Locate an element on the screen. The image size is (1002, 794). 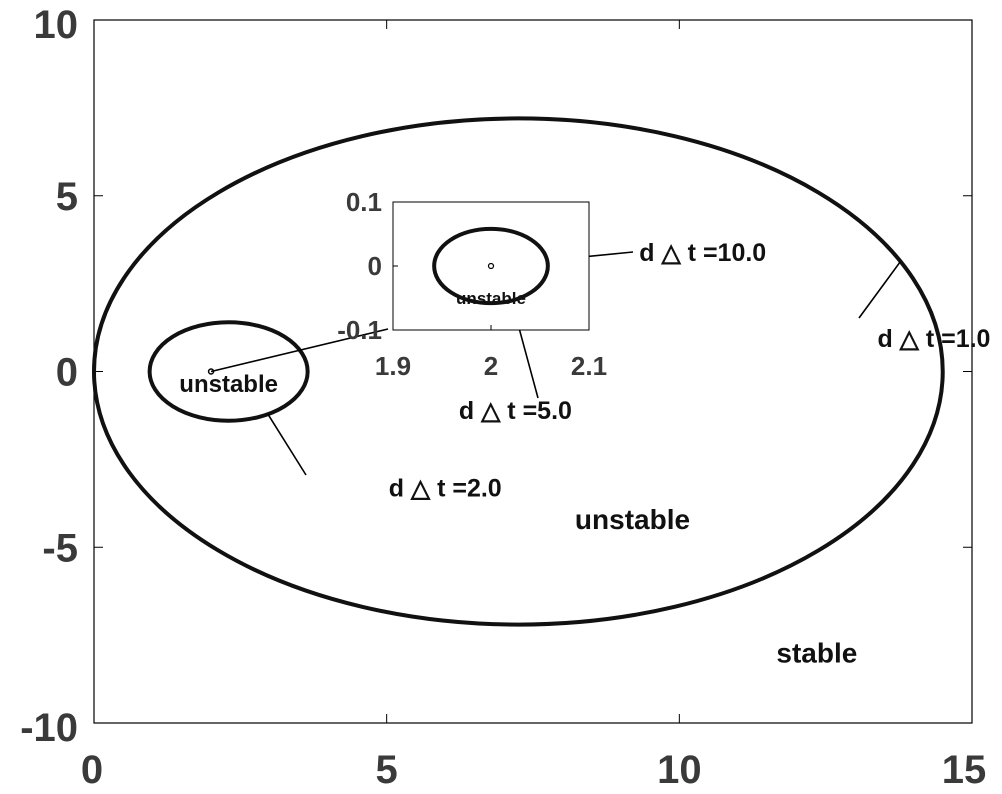
inset-plot: 1.9 2 2.1 -0.1 0 0.1 unstable is located at coordinates (472, 284).